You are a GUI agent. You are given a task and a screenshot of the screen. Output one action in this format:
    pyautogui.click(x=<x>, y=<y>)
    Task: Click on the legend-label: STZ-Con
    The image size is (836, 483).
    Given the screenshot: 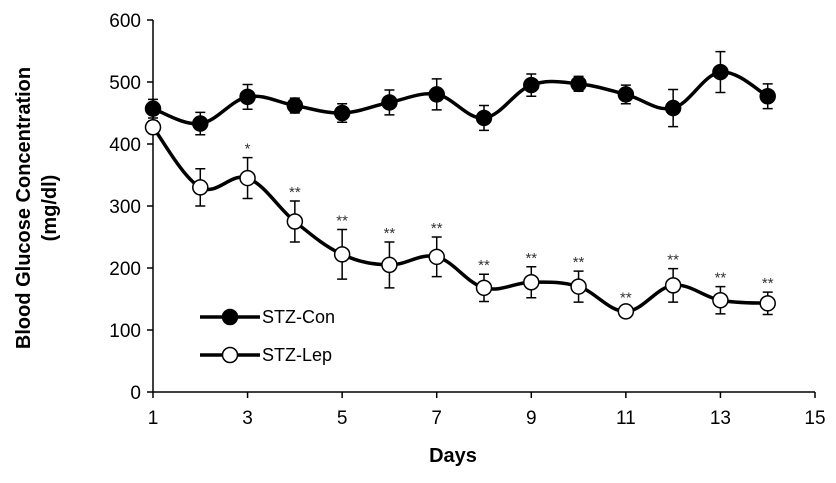 What is the action you would take?
    pyautogui.click(x=298, y=317)
    